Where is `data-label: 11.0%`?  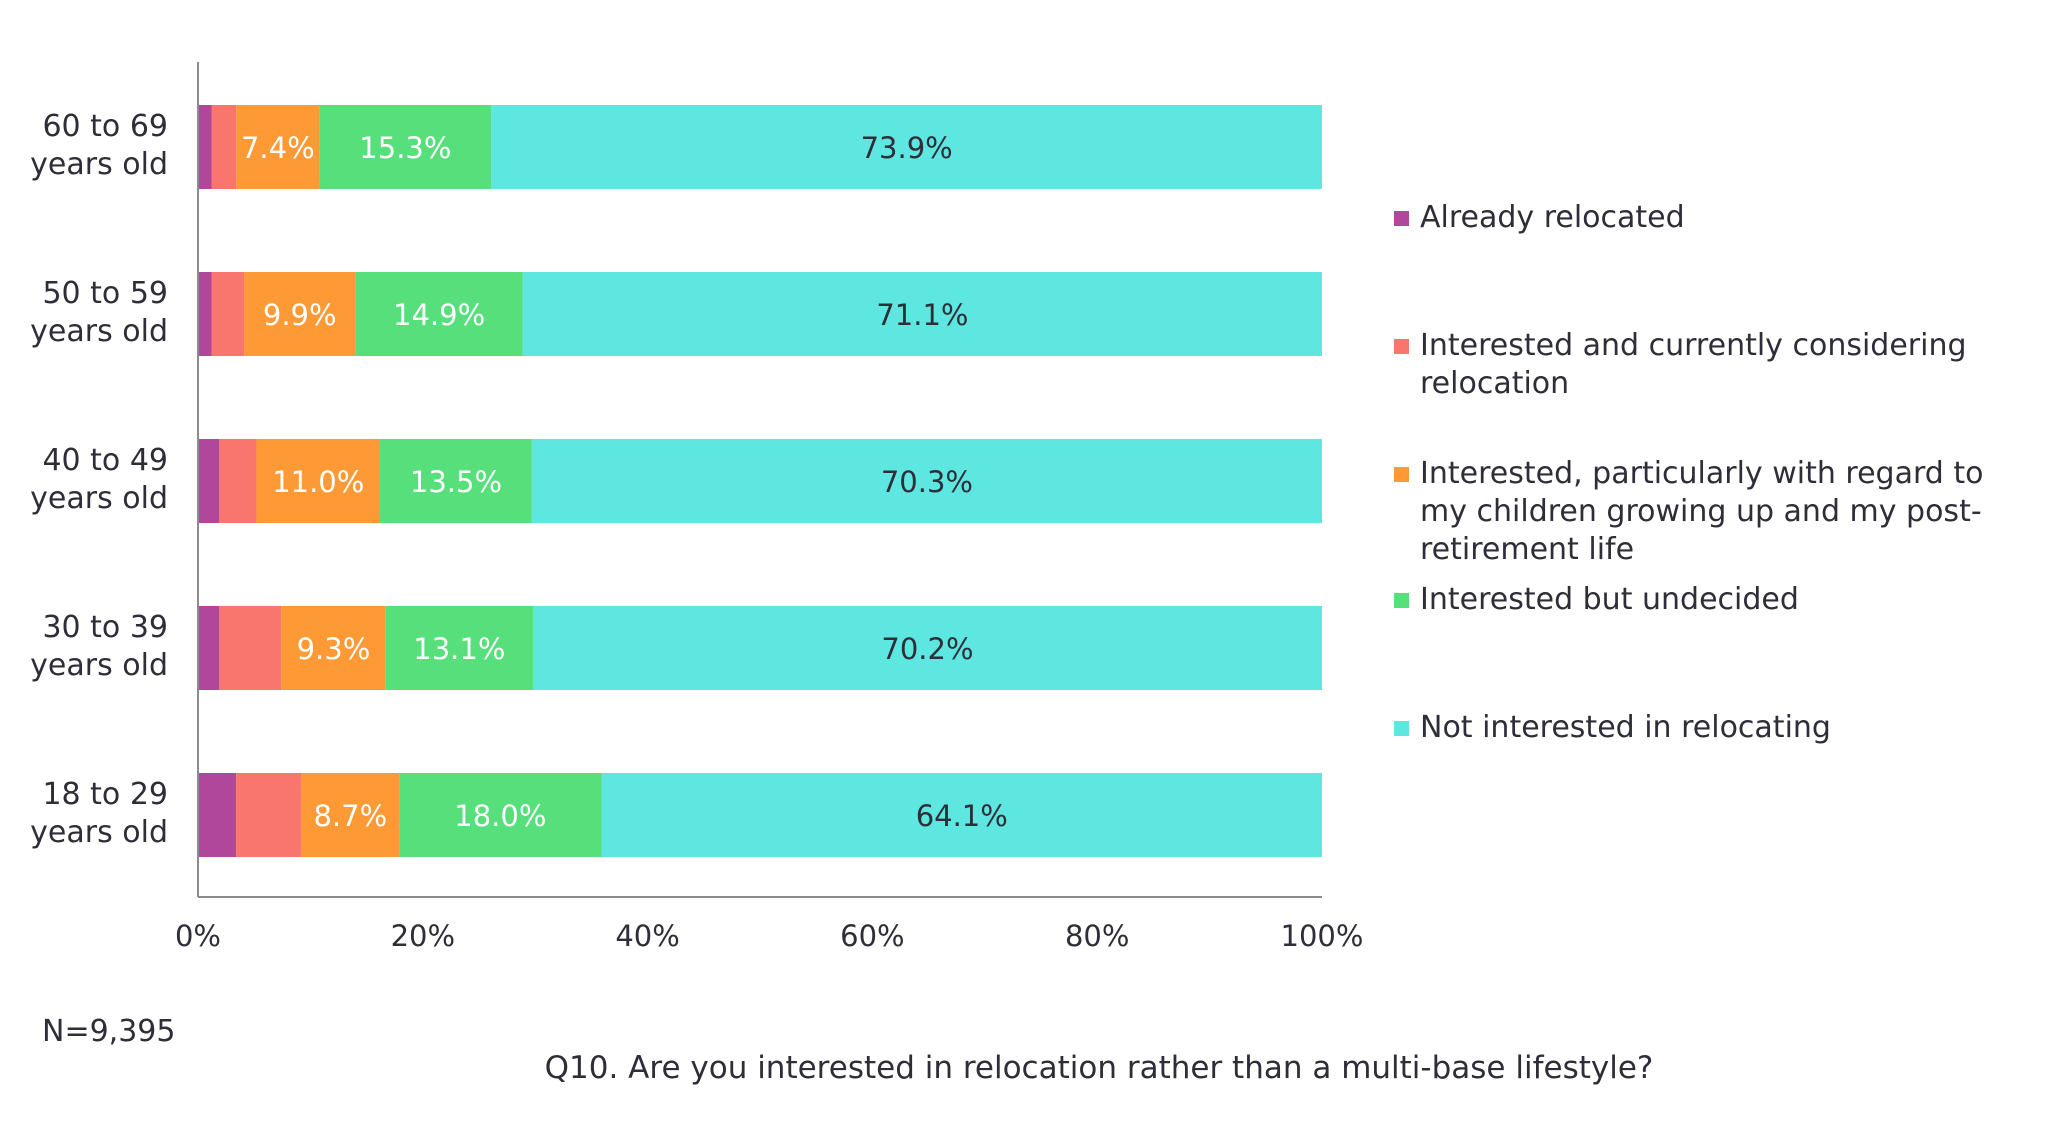
data-label: 11.0% is located at coordinates (318, 482).